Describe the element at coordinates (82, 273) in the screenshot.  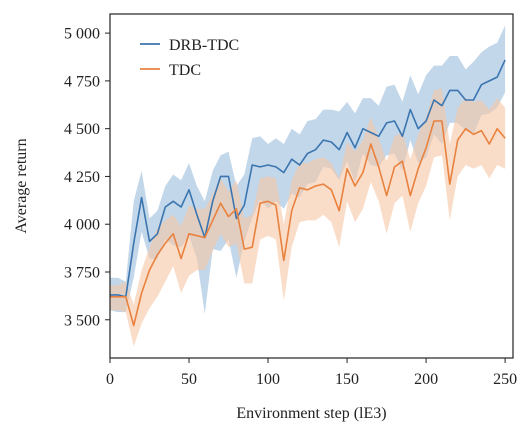
I see `y-tick-label: 3 750` at that location.